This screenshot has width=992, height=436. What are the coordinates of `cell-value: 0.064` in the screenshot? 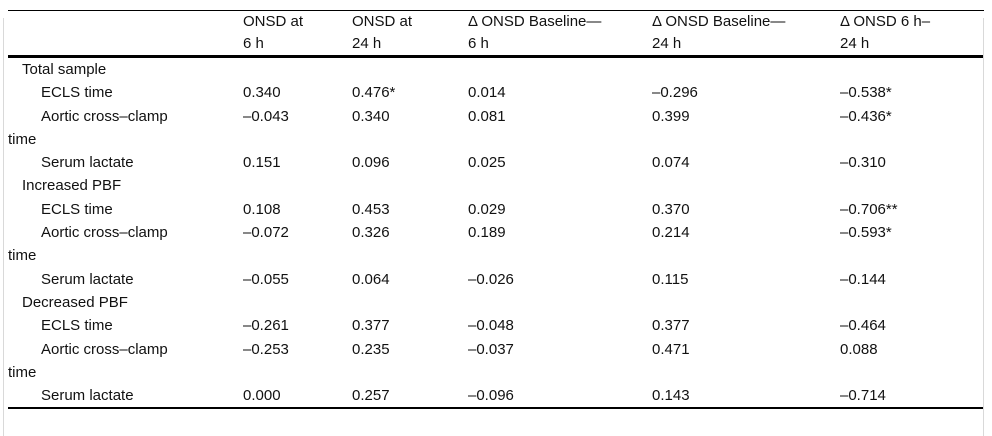 It's located at (371, 279).